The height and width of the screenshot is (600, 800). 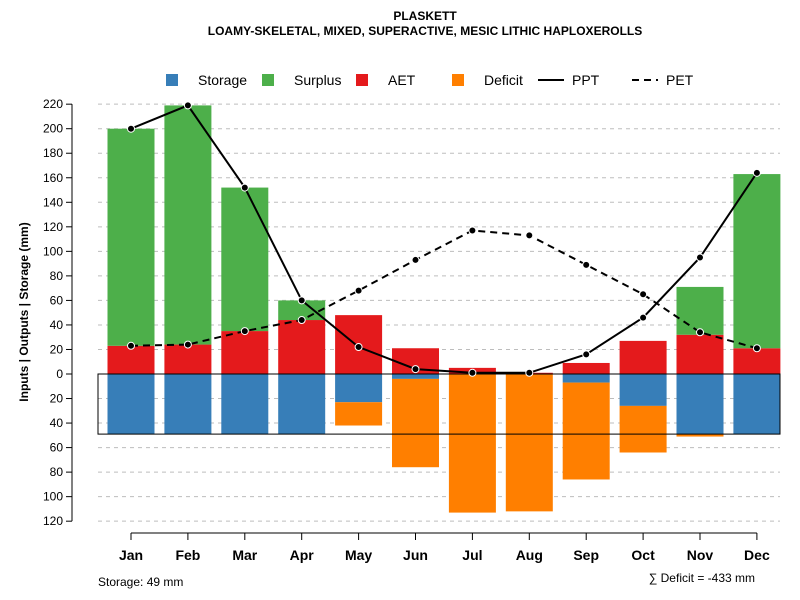 I want to click on x-tick-label: Jul, so click(x=472, y=555).